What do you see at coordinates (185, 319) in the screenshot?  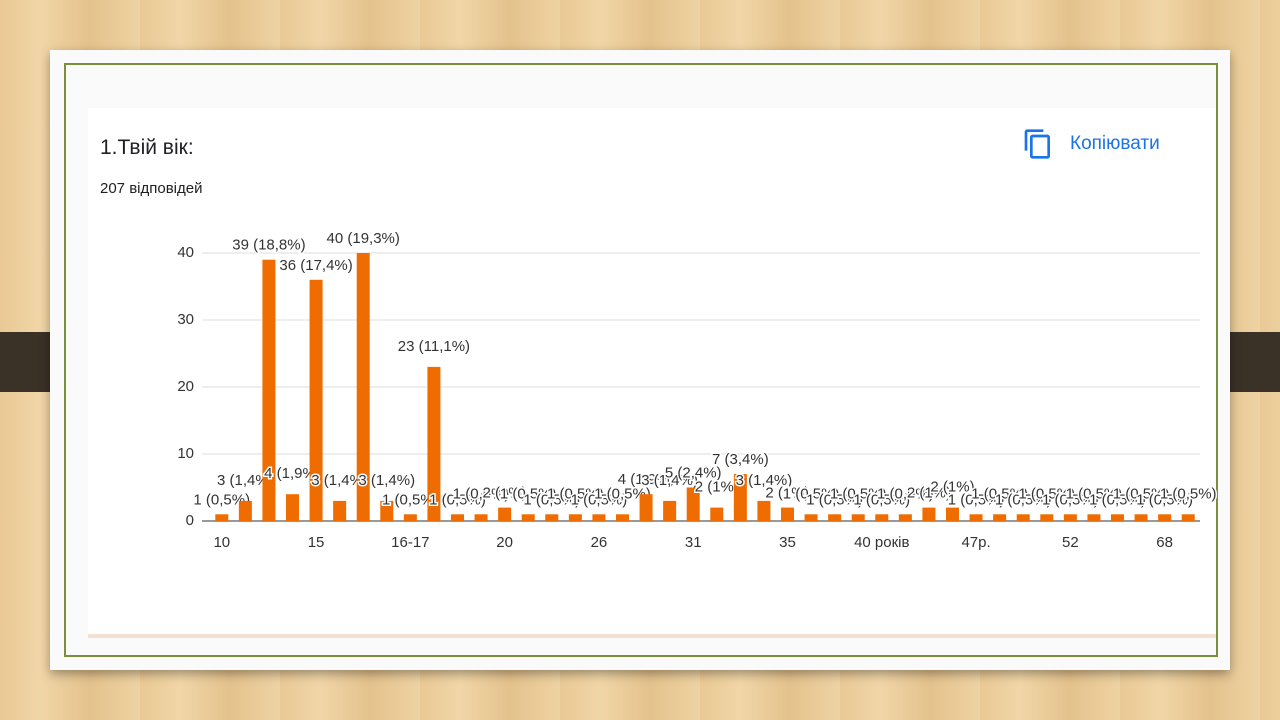 I see `y-tick-label: 30` at bounding box center [185, 319].